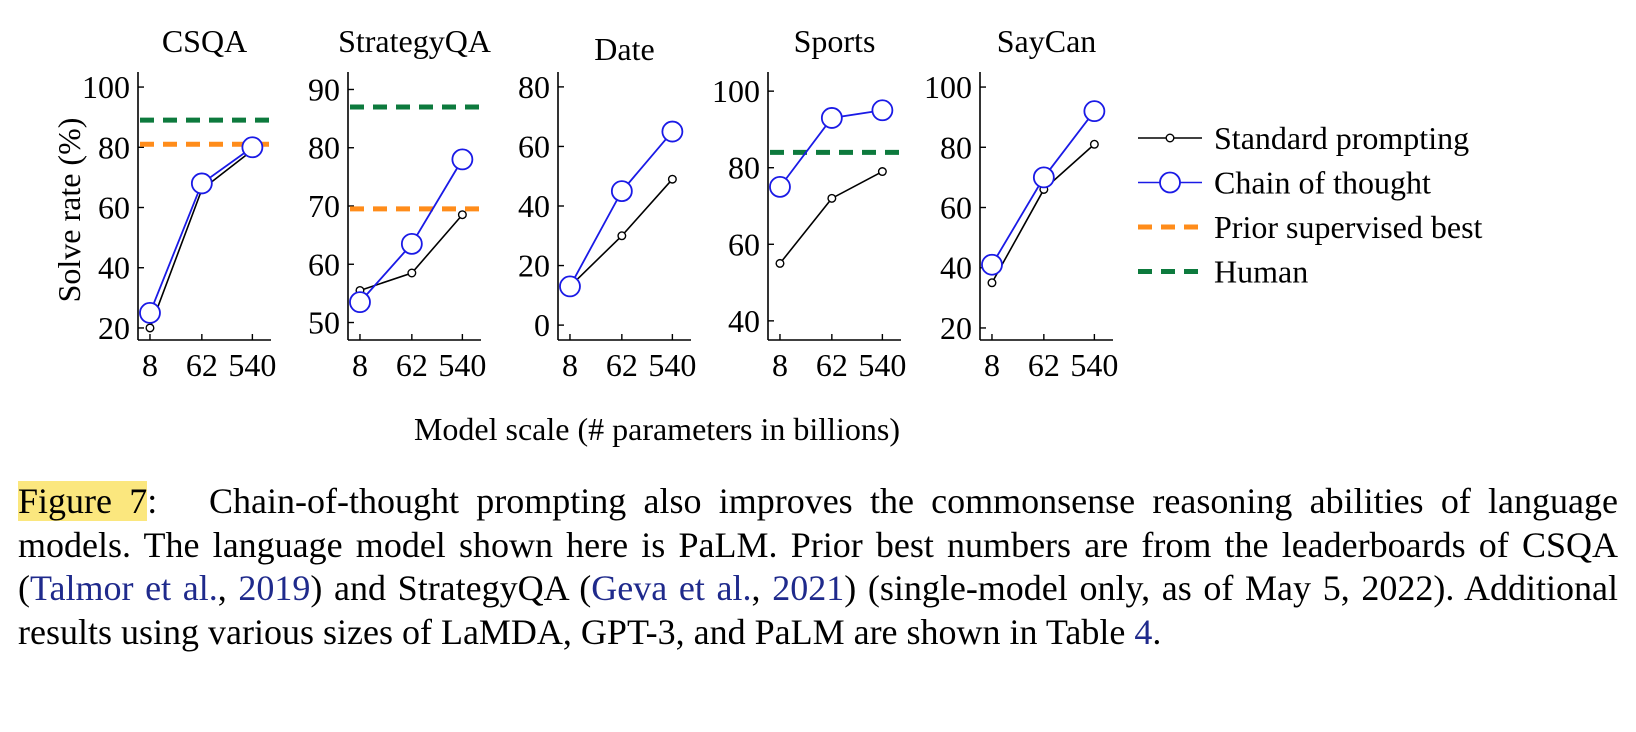 This screenshot has height=732, width=1636. I want to click on y-tick-label: 90, so click(324, 89).